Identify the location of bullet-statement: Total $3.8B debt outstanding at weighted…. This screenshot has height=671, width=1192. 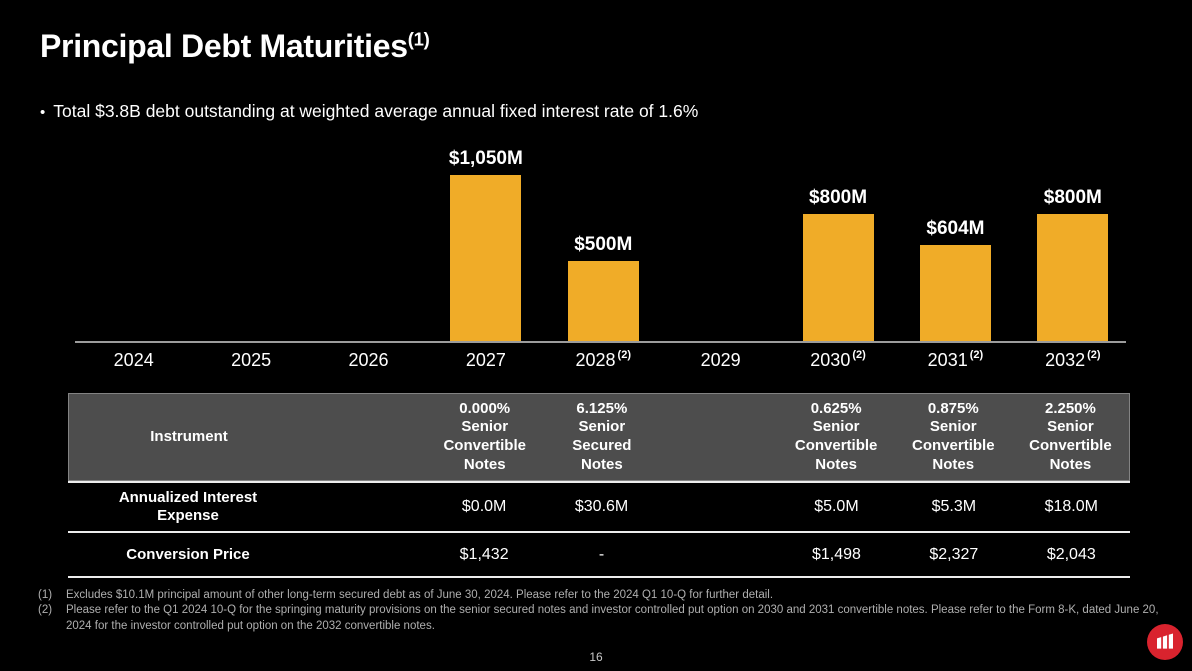
(376, 111).